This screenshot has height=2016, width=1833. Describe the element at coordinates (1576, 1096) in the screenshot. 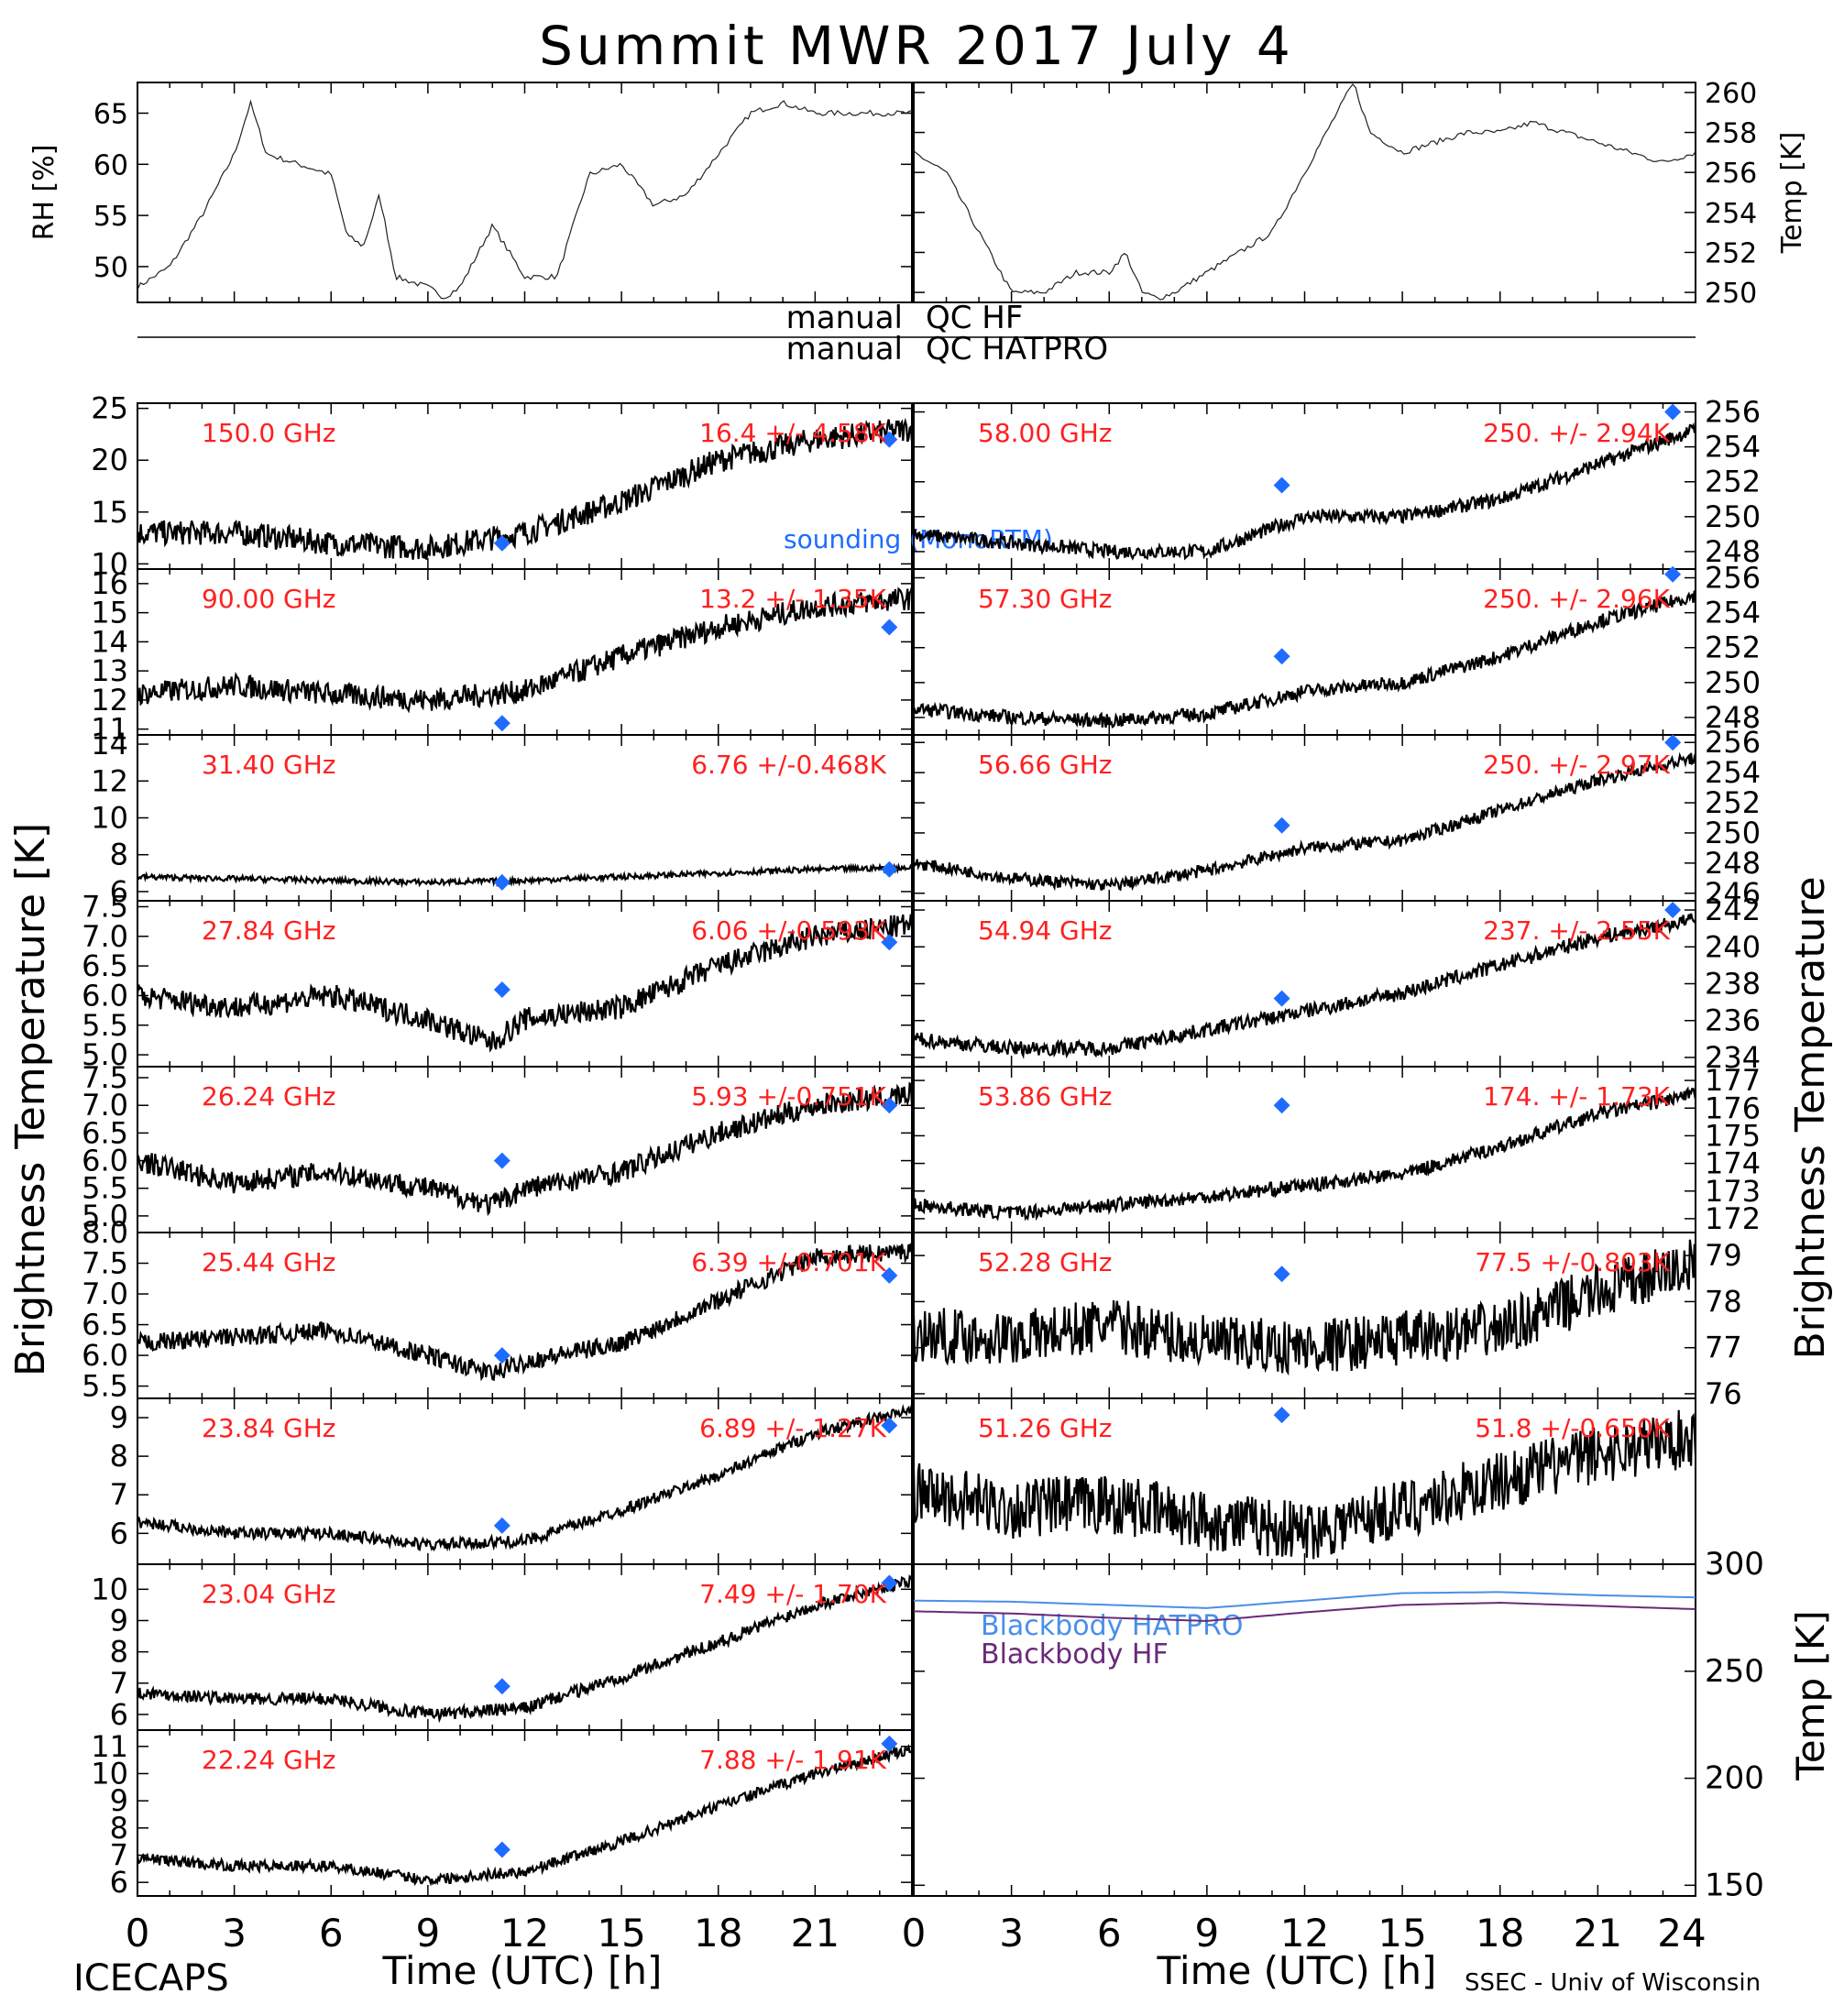

I see `channel-5386-stats-label: 174. +/- 1.73K` at that location.